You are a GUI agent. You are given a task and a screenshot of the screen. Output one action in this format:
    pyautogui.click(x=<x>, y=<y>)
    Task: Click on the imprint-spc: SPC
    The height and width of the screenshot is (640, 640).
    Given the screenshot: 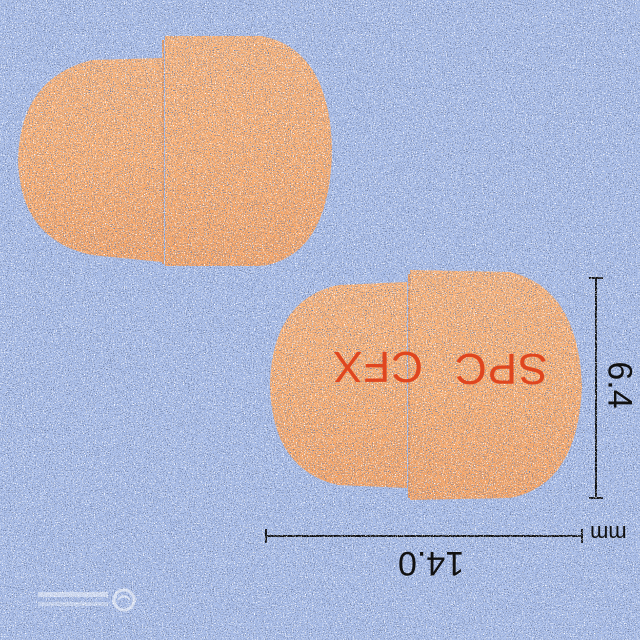 What is the action you would take?
    pyautogui.click(x=501, y=368)
    